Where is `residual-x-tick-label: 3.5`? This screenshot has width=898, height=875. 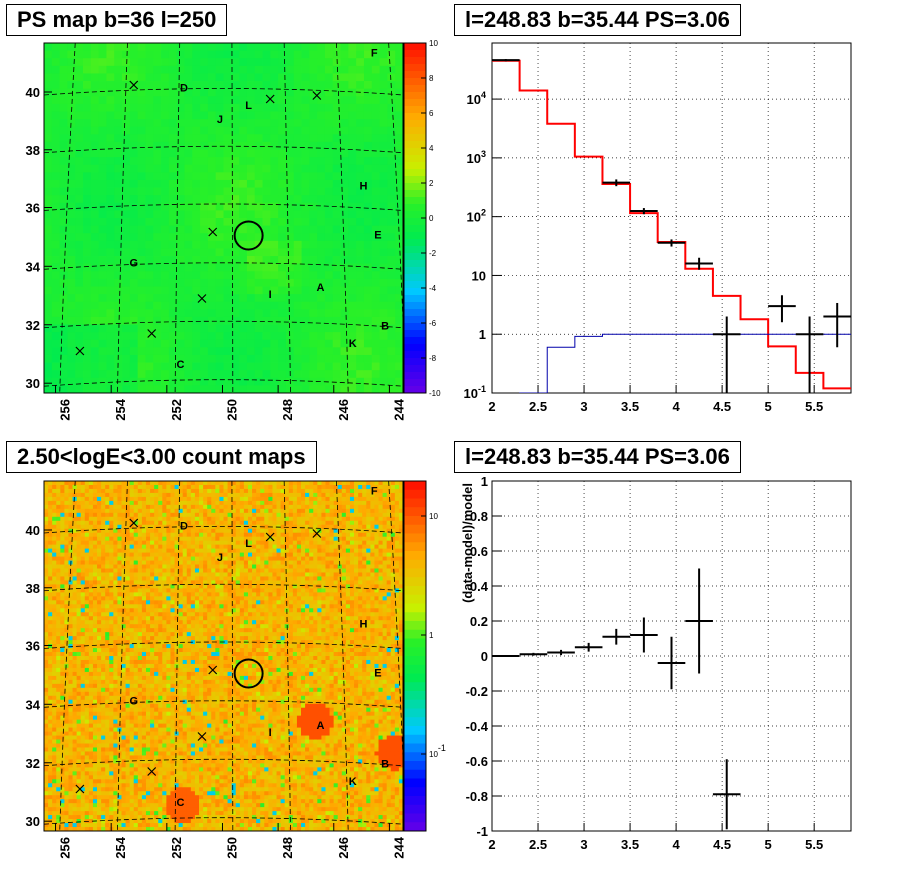 residual-x-tick-label: 3.5 is located at coordinates (630, 844).